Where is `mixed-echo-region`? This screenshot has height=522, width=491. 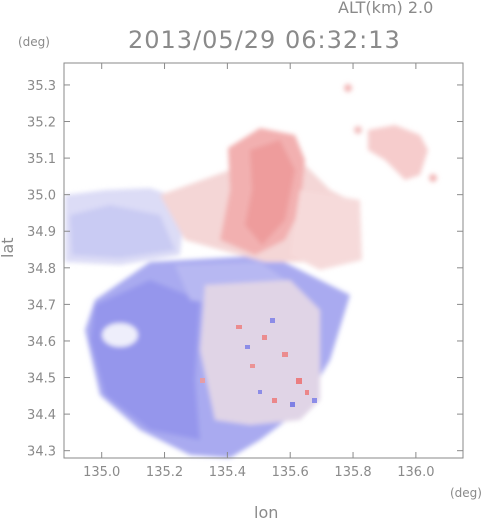 mixed-echo-region is located at coordinates (260, 352).